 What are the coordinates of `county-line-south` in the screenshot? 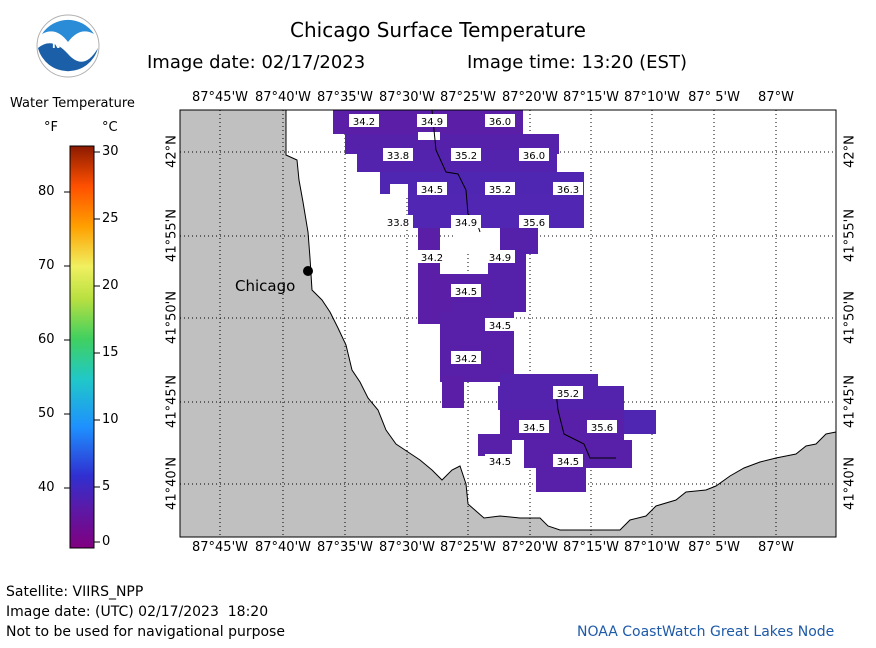 It's located at (585, 425).